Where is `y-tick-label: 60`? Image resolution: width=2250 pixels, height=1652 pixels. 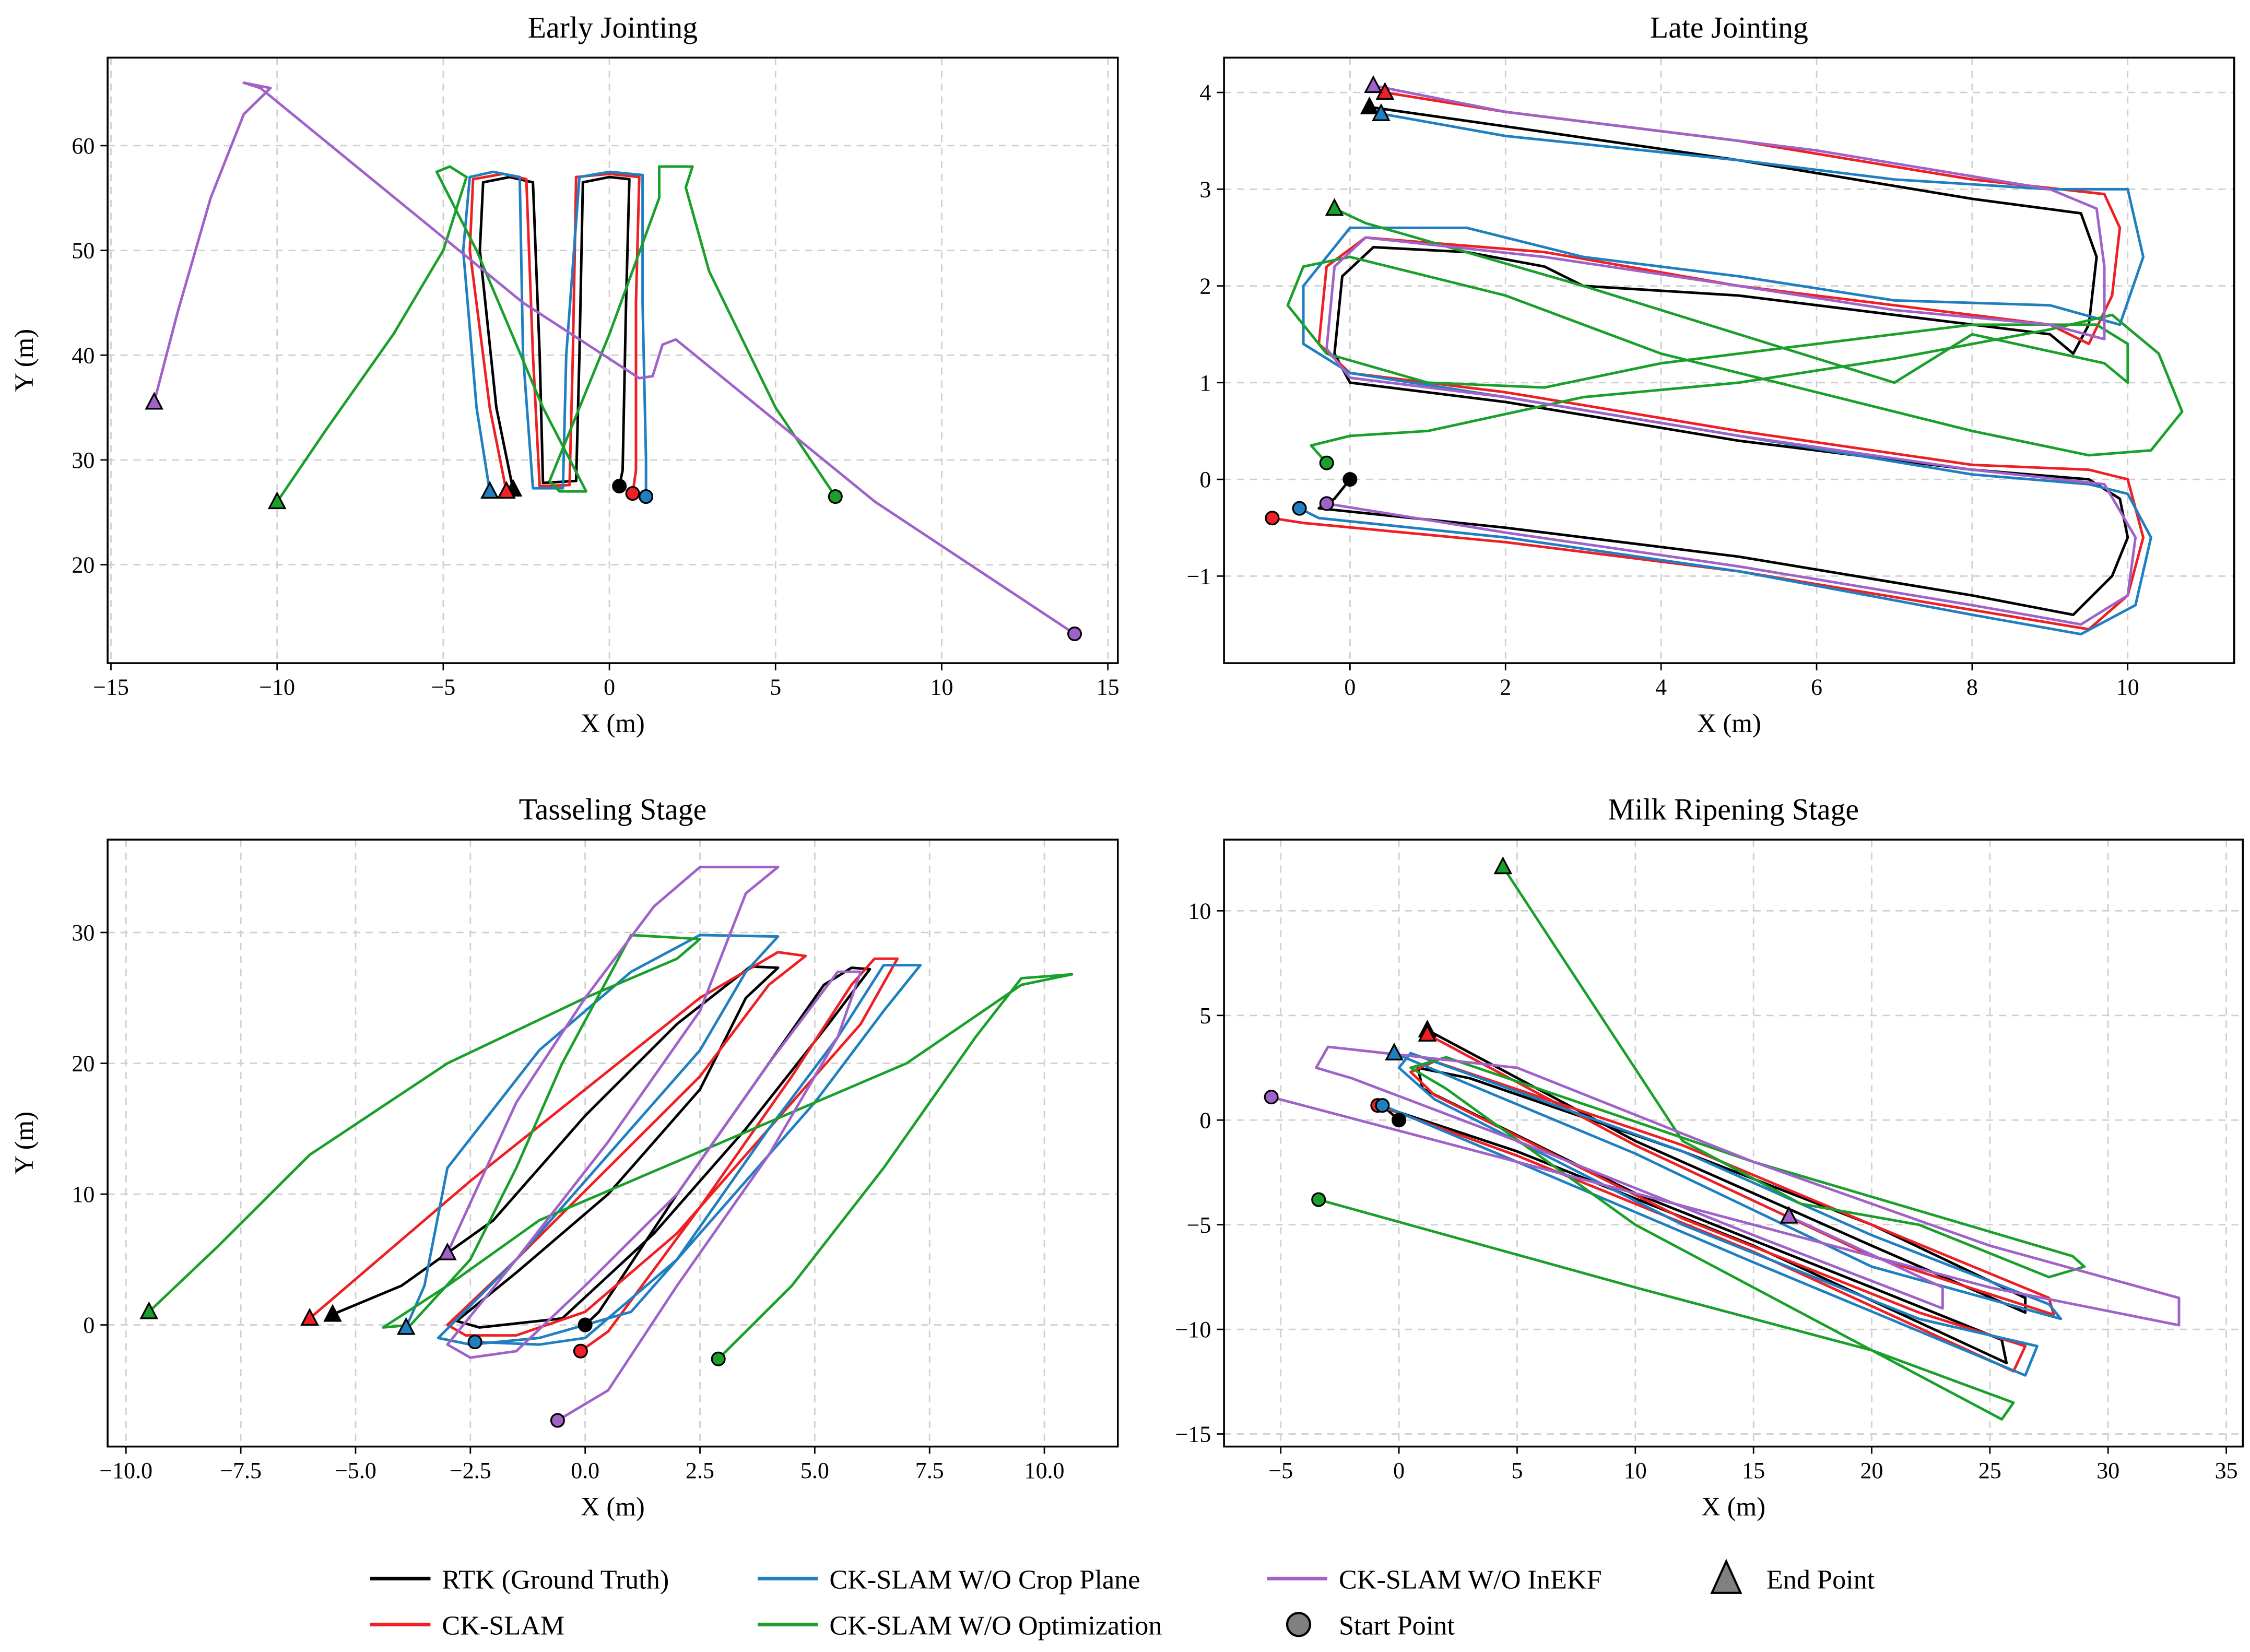
y-tick-label: 60 is located at coordinates (83, 146).